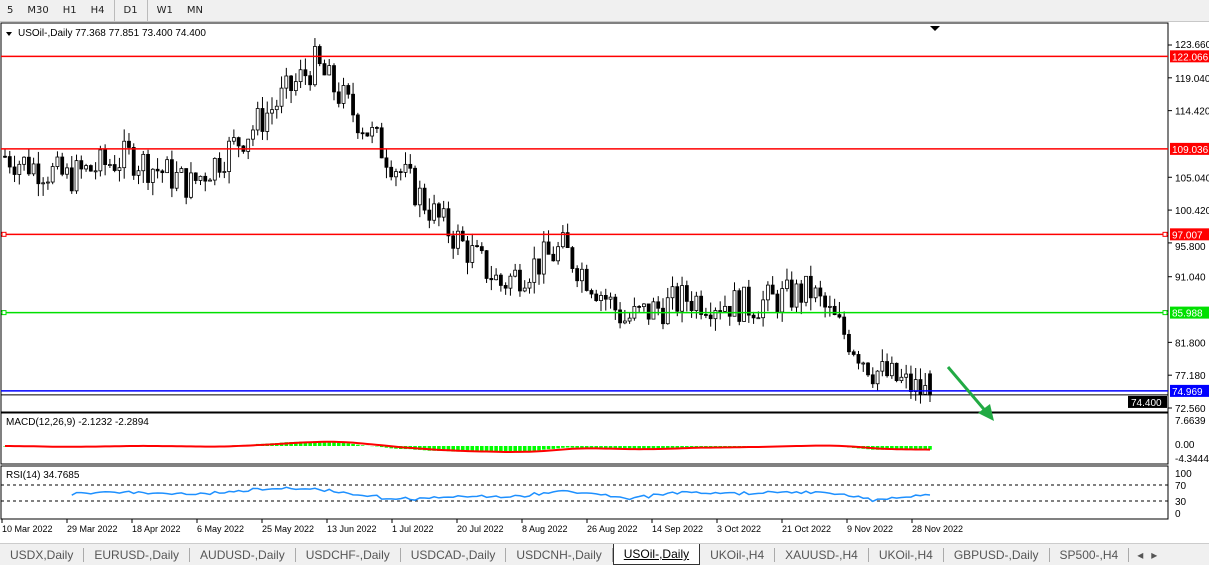 The height and width of the screenshot is (565, 1209). Describe the element at coordinates (97, 10) in the screenshot. I see `timeframe-H4: H4` at that location.